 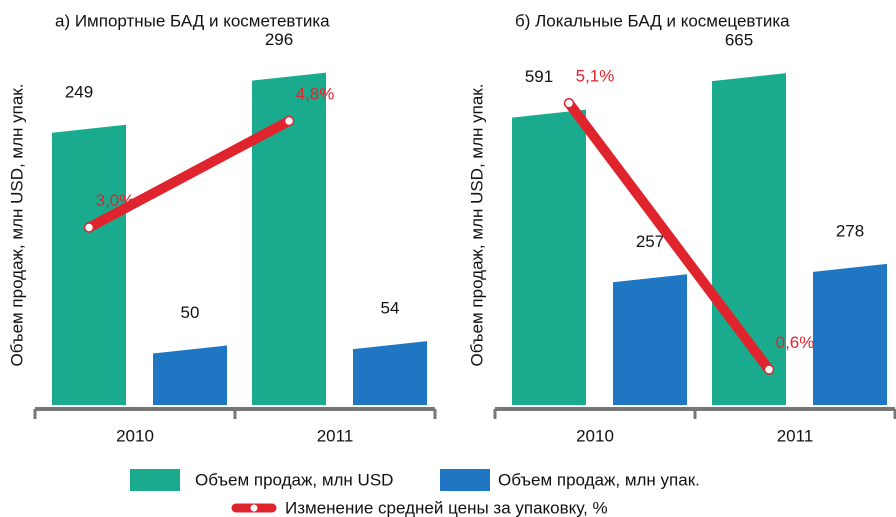 I want to click on bar-value-label: 54, so click(x=390, y=308).